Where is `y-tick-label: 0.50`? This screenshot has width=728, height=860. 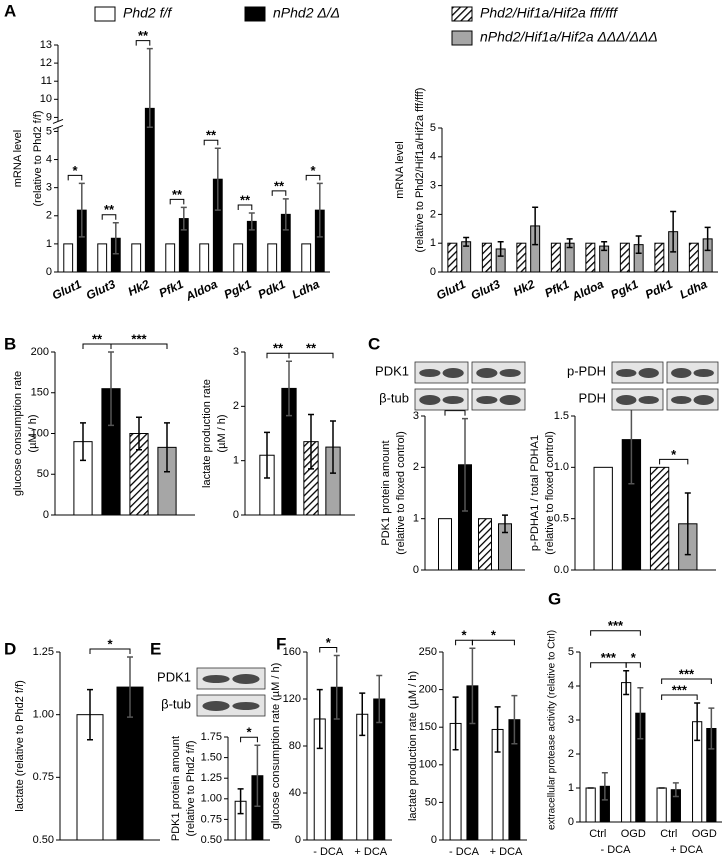 y-tick-label: 0.50 is located at coordinates (211, 840).